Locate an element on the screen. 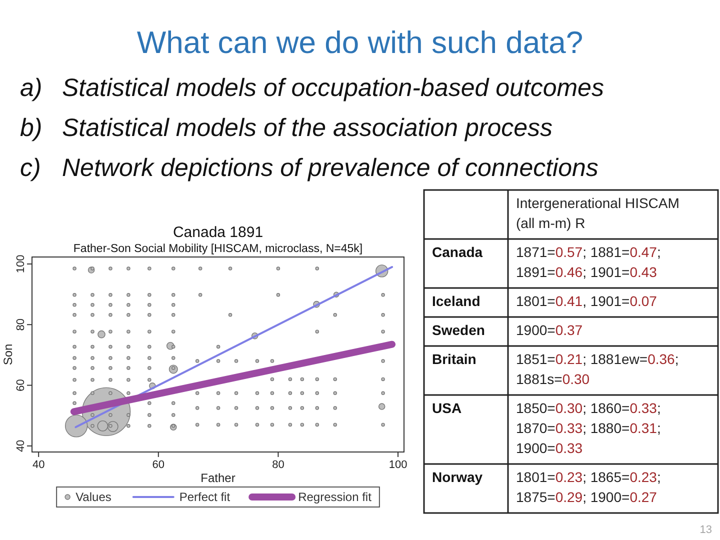  text: 1801=0.23; 1865=0.23; 1875=0.29; 1900=0.27 is located at coordinates (588, 487).